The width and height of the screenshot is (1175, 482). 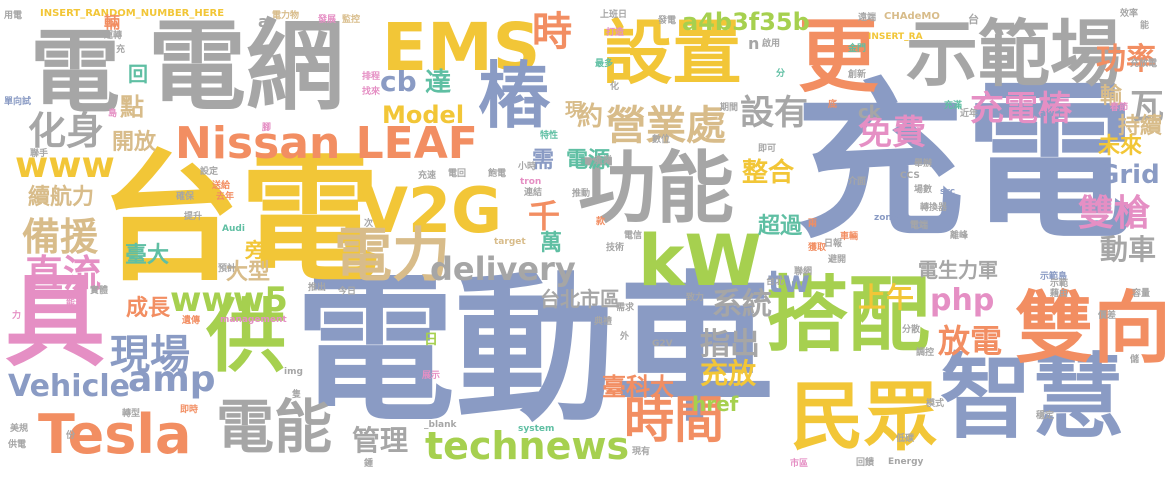 What do you see at coordinates (286, 16) in the screenshot?
I see `word-power-things: 電力物` at bounding box center [286, 16].